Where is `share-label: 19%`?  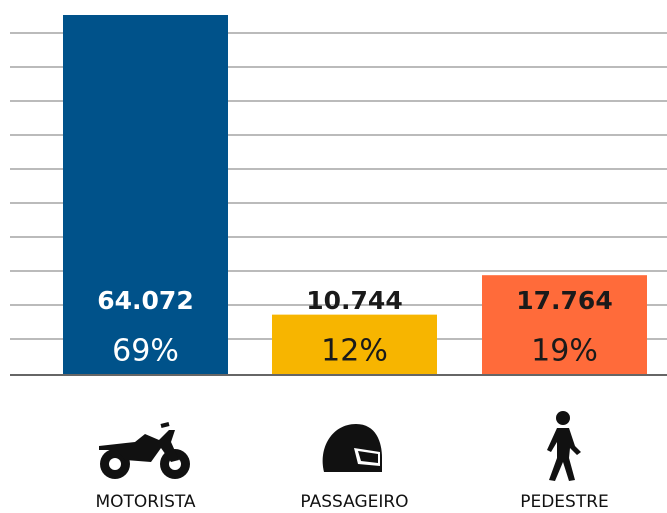
share-label: 19% is located at coordinates (564, 351).